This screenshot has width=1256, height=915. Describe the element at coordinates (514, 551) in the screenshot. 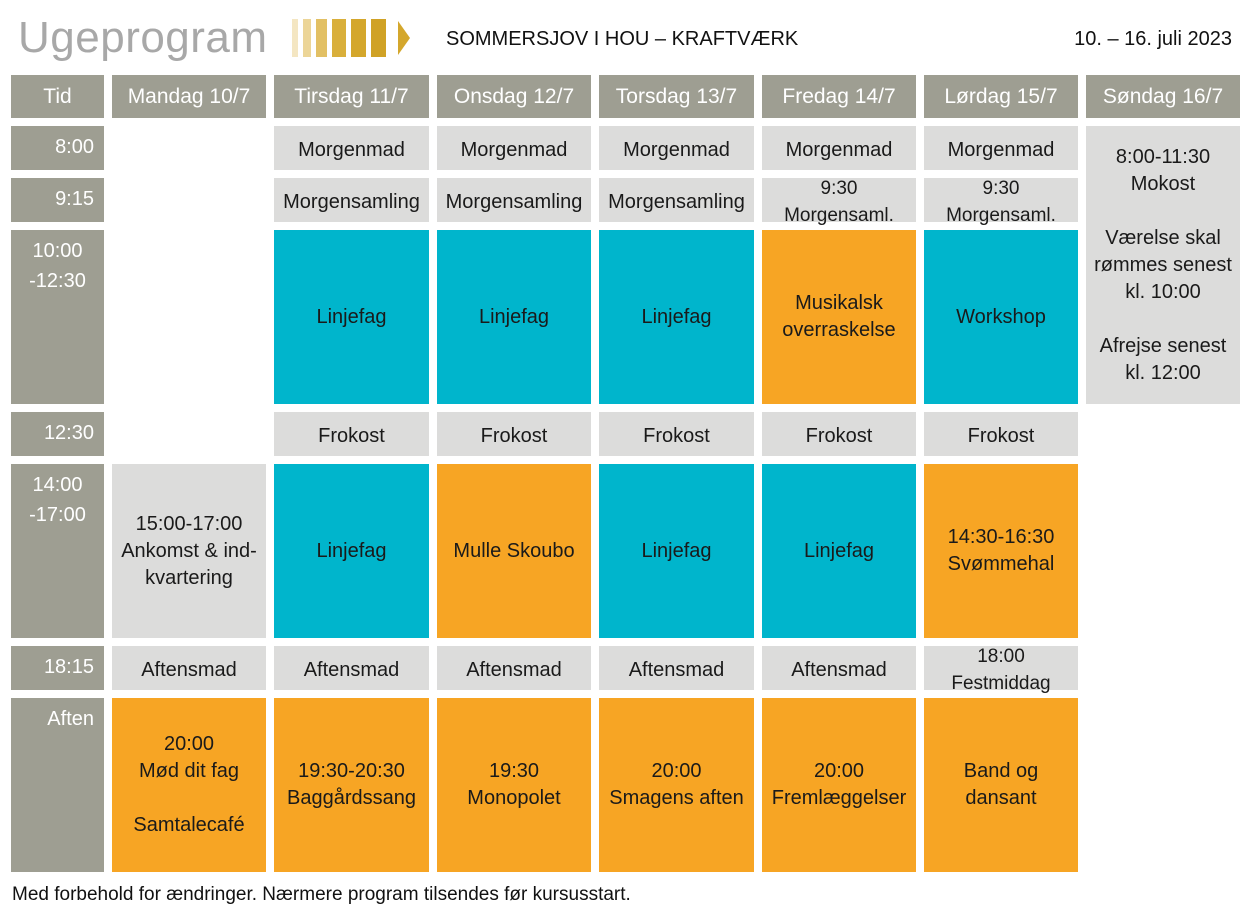

I see `wednesday-afternoon-session: Mulle Skoubo` at that location.